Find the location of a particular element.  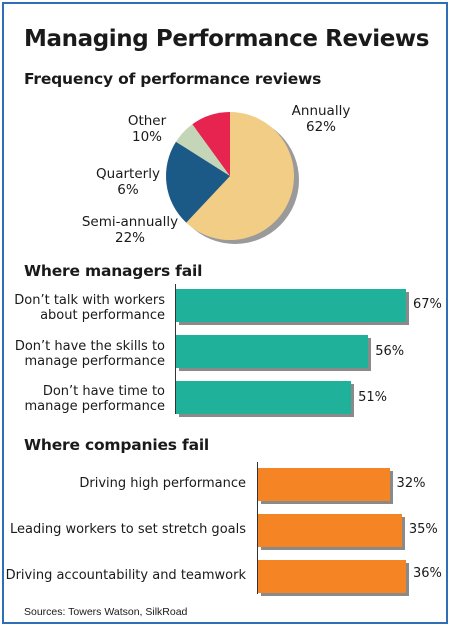

manager-category-0-line-2: about performance is located at coordinates (102, 315).